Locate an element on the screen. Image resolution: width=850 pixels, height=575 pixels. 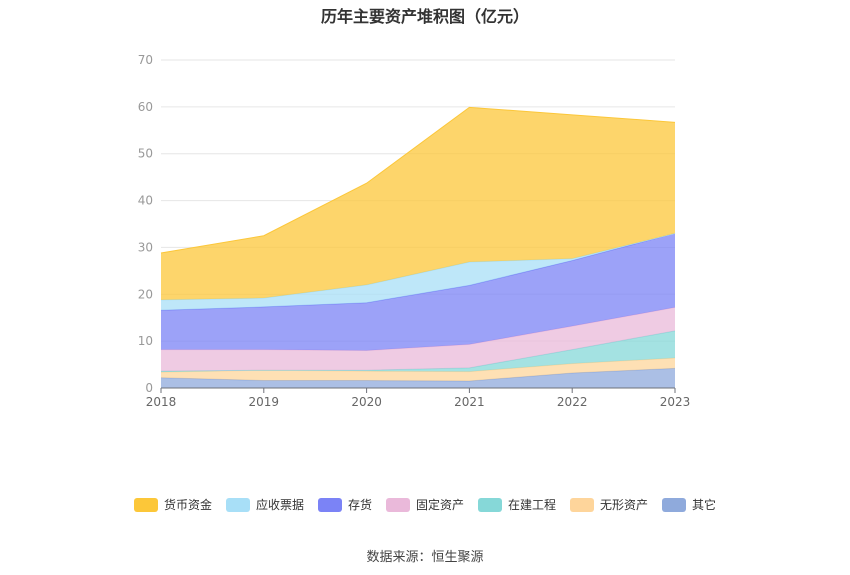
x-tick-label: 2020 is located at coordinates (366, 402).